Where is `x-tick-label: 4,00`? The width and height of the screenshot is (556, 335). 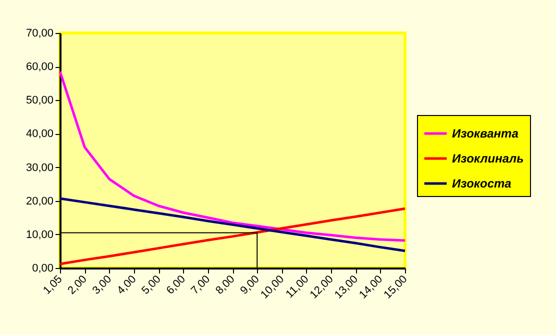
x-tick-label: 4,00 is located at coordinates (127, 285).